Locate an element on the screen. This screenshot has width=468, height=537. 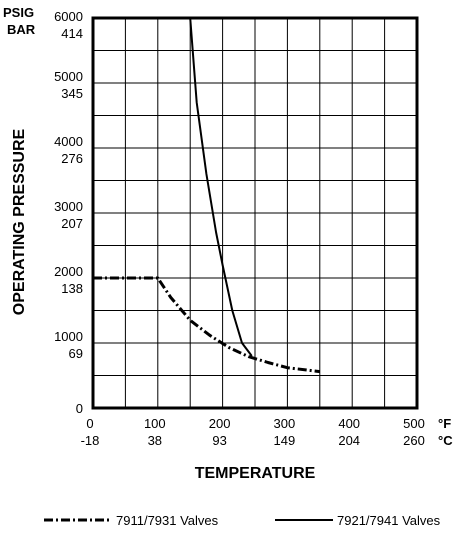
y-tick-label-psig: 4000 is located at coordinates (68, 141).